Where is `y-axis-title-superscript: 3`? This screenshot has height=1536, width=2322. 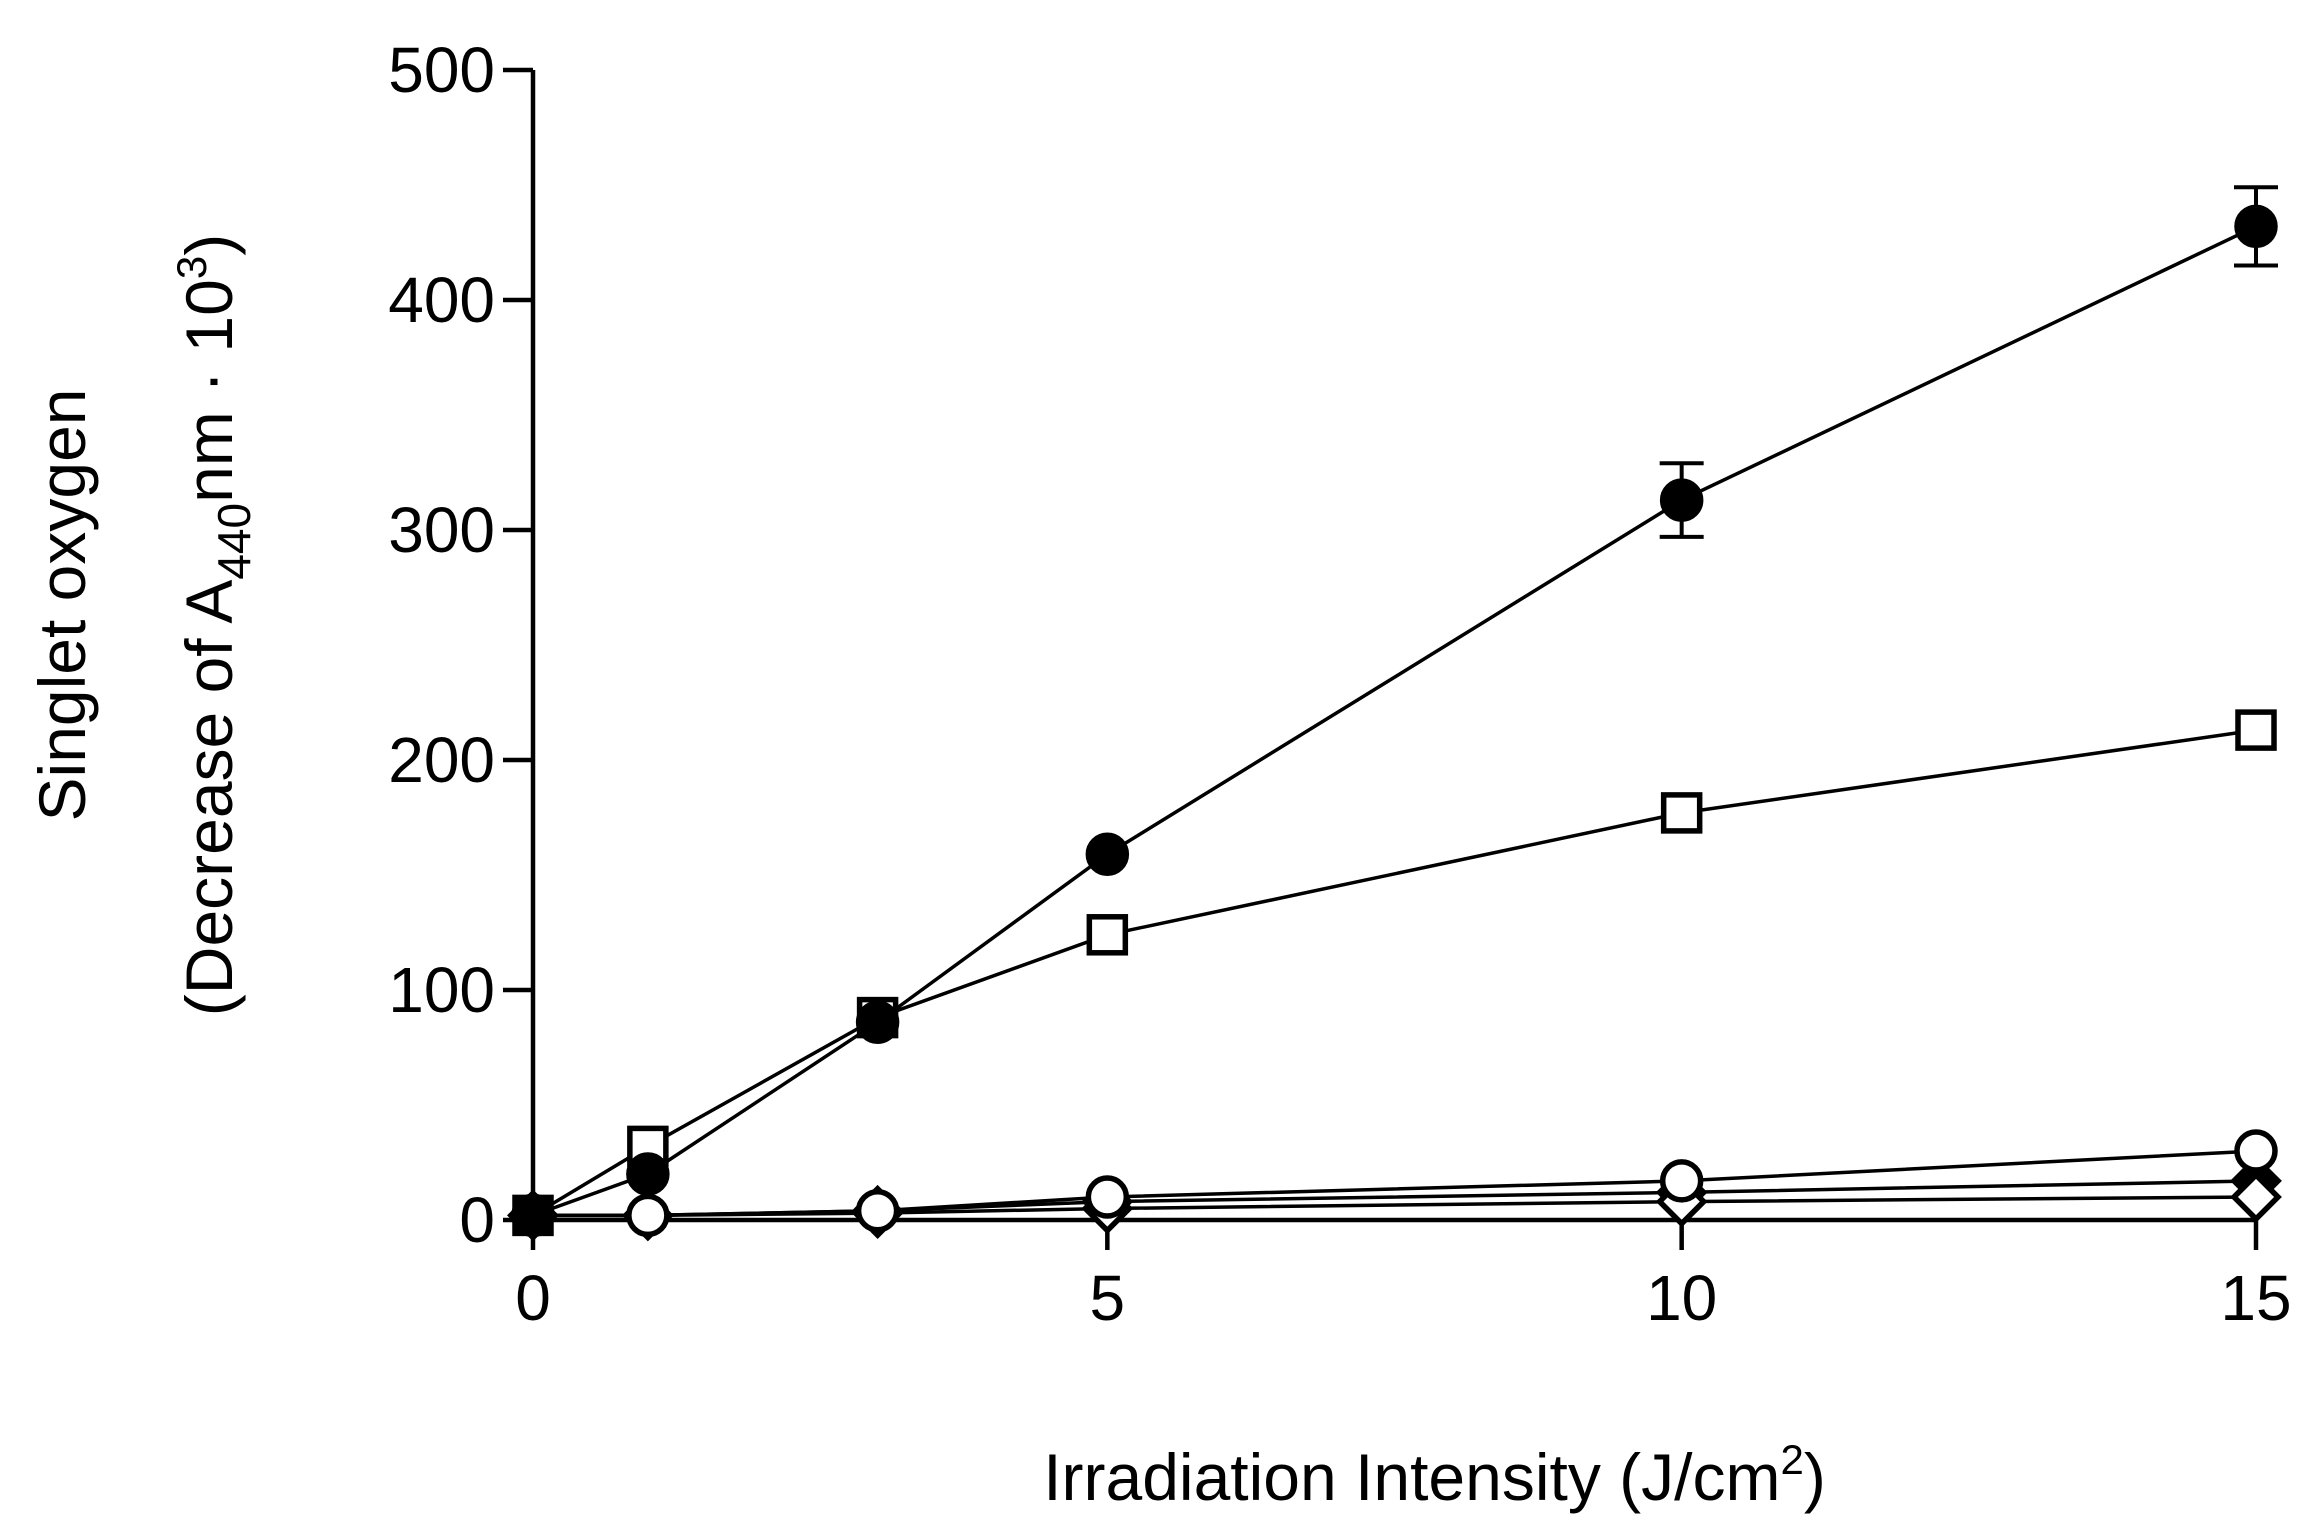 y-axis-title-superscript: 3 is located at coordinates (191, 267).